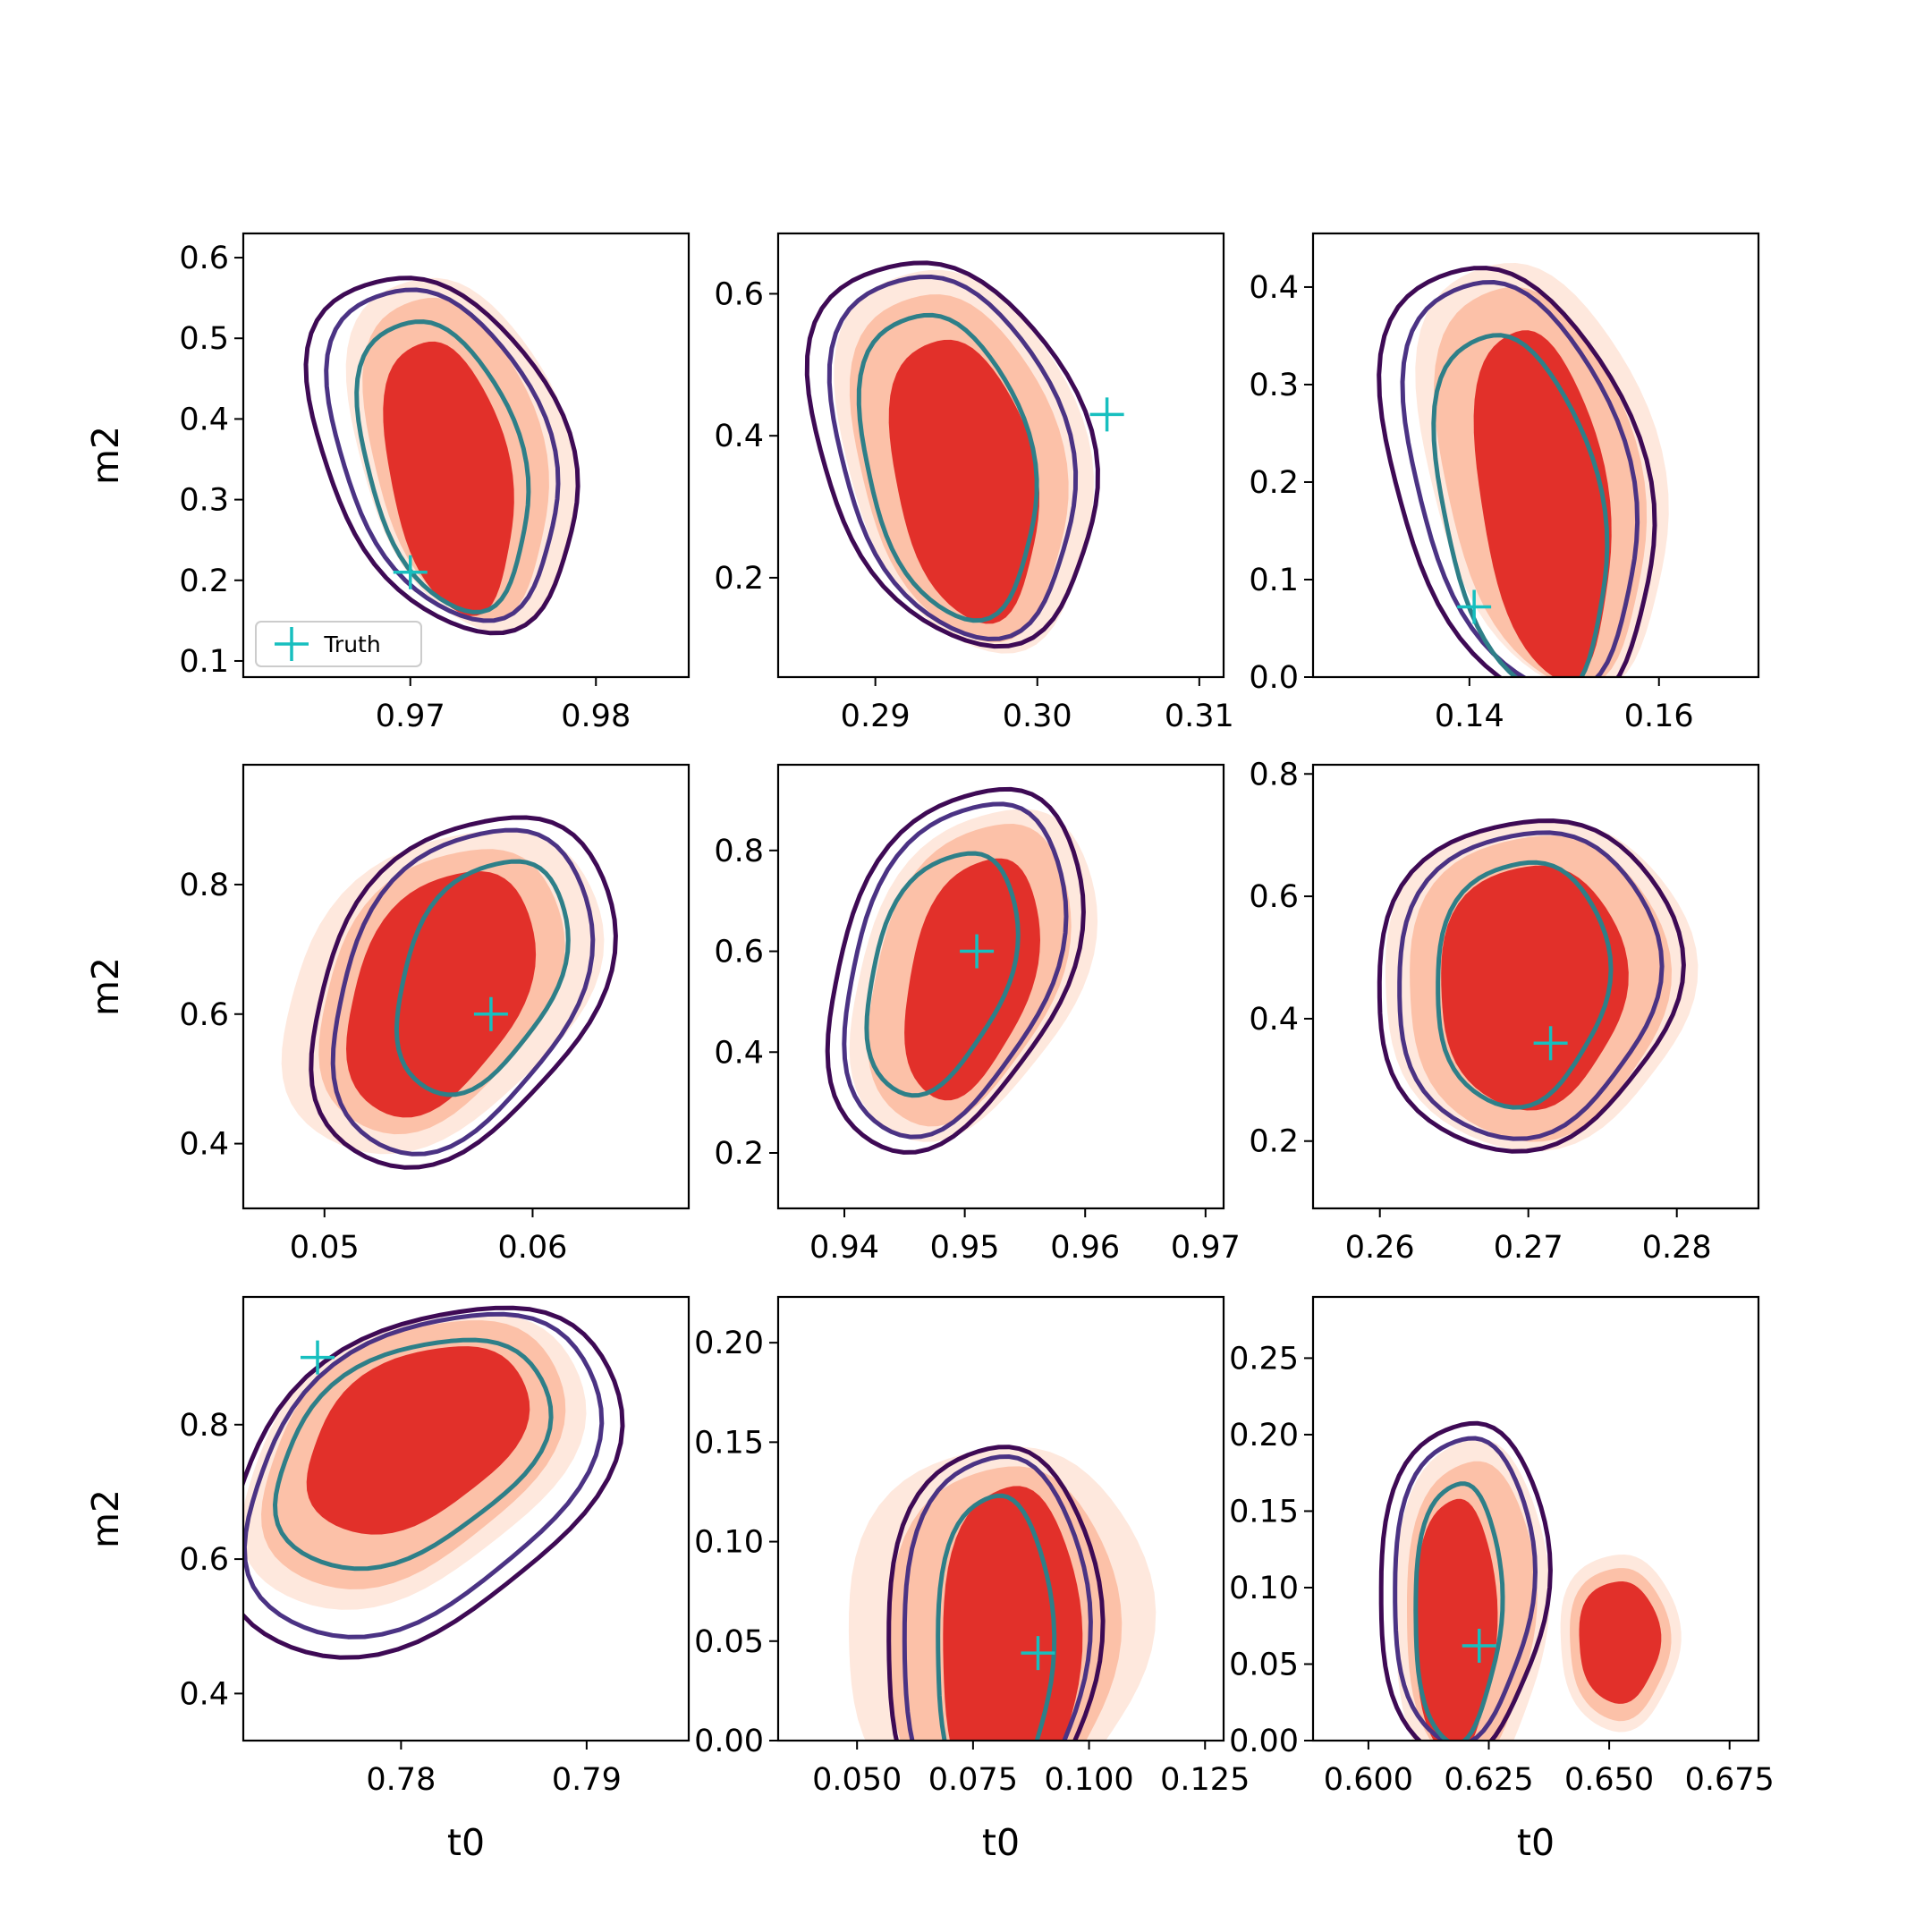  What do you see at coordinates (1264, 1359) in the screenshot?
I see `y-tick-label: 0.25` at bounding box center [1264, 1359].